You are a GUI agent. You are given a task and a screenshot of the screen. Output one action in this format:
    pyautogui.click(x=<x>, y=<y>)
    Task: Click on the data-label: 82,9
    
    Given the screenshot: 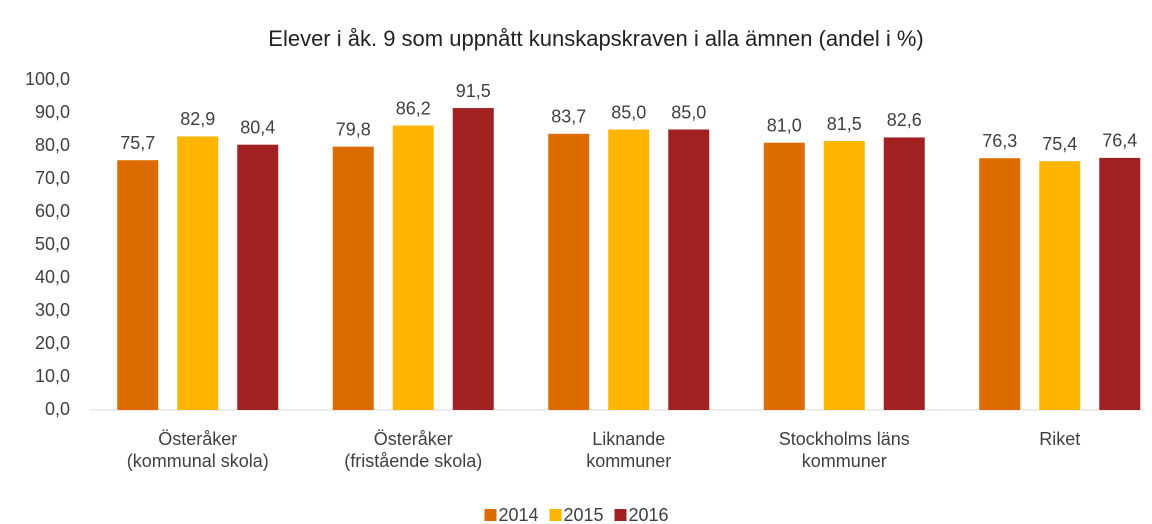 What is the action you would take?
    pyautogui.click(x=197, y=119)
    